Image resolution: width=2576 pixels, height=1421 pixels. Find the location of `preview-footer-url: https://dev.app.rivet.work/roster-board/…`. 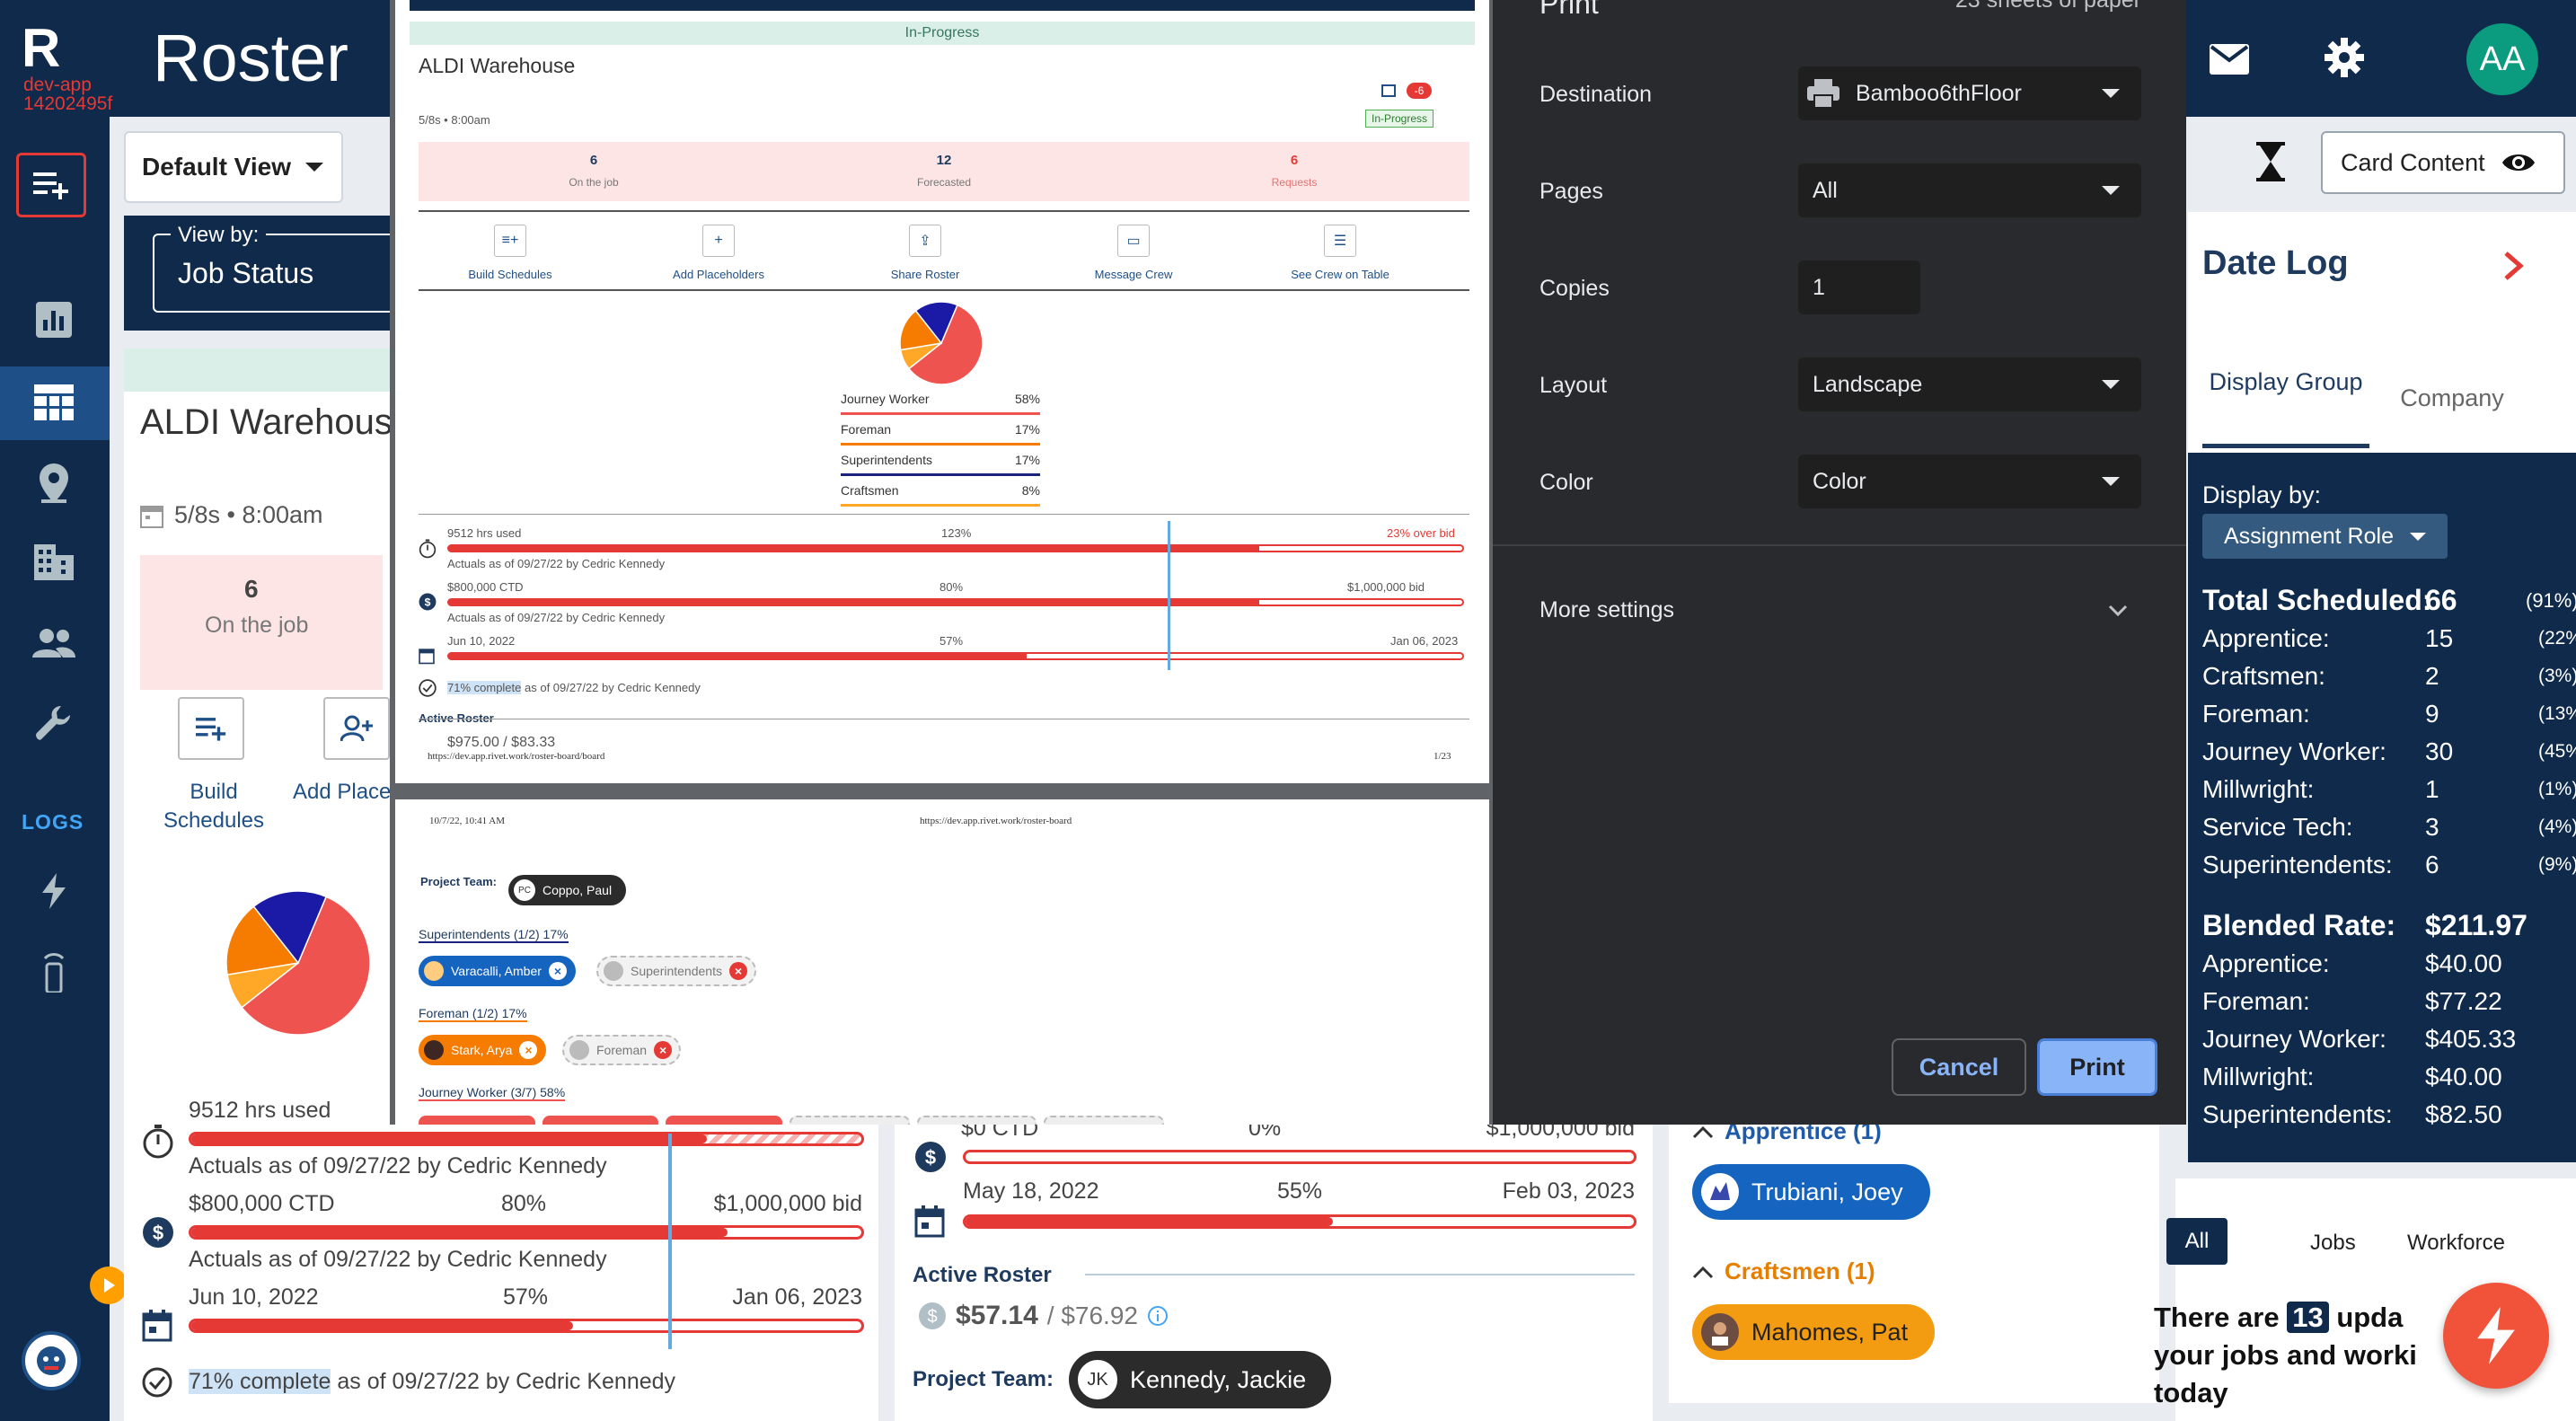

preview-footer-url: https://dev.app.rivet.work/roster-board/… is located at coordinates (516, 756).